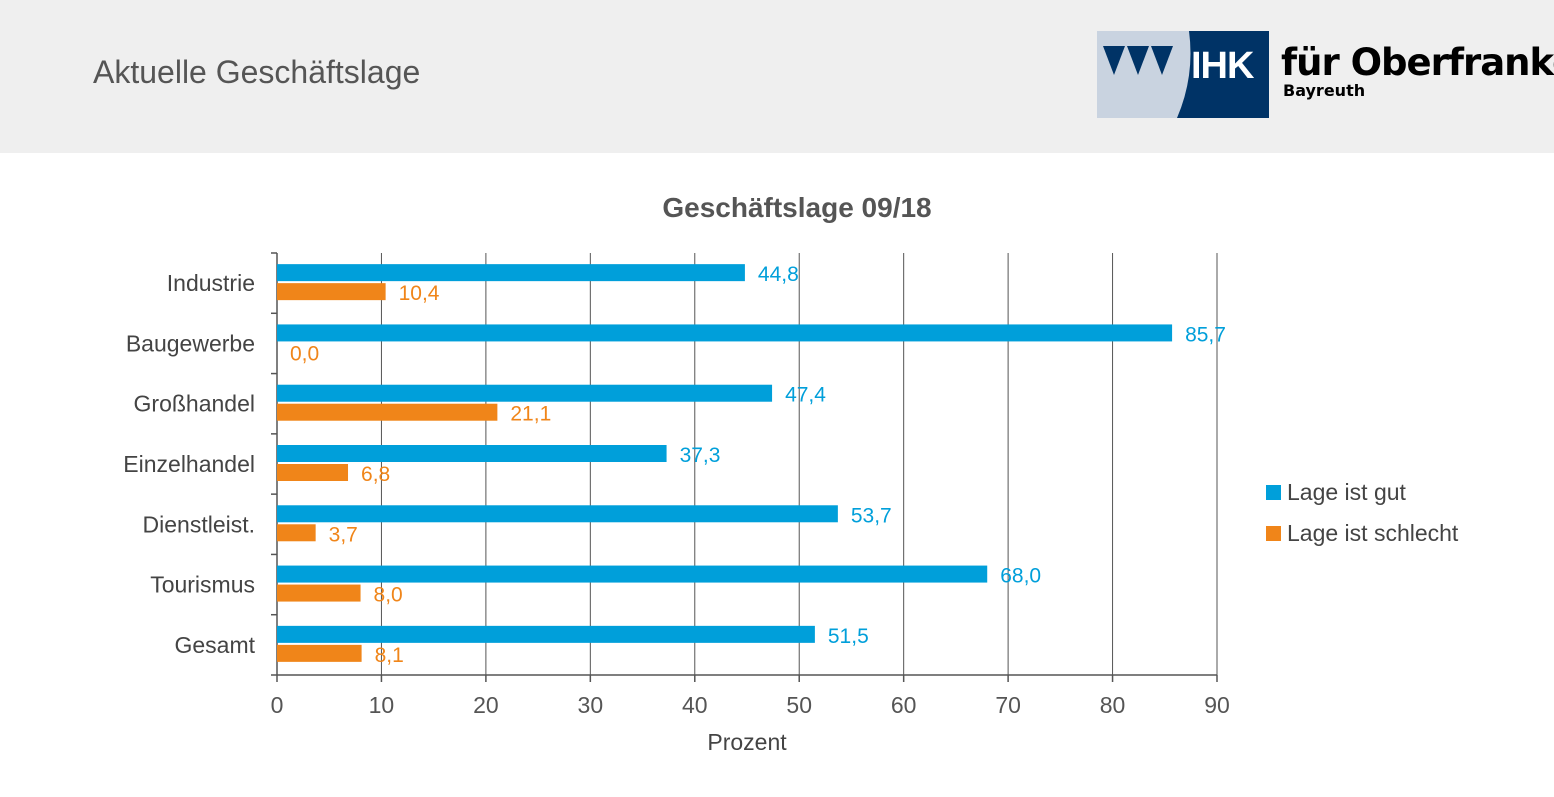 The image size is (1554, 797). I want to click on x-tick-label: 50, so click(799, 705).